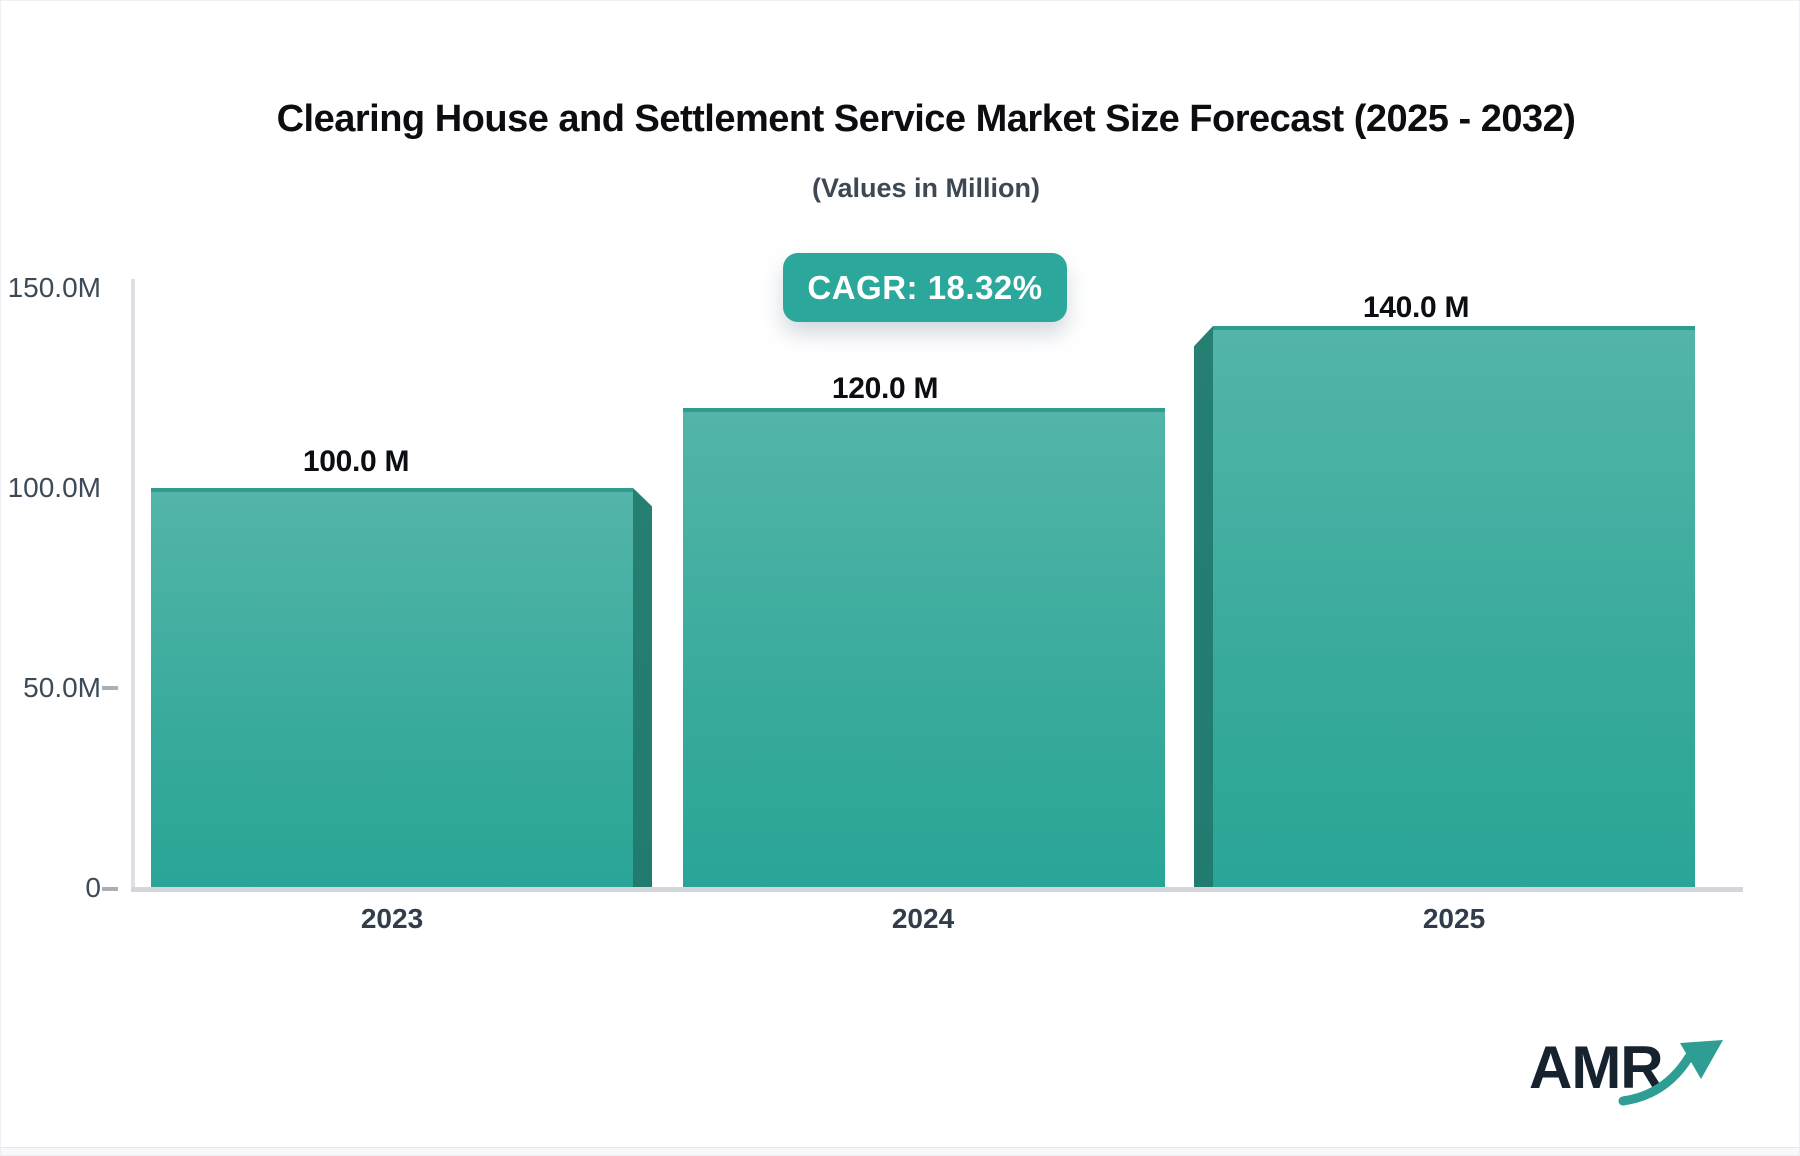  I want to click on bar-2025-value-label: 140.0 M, so click(1416, 307).